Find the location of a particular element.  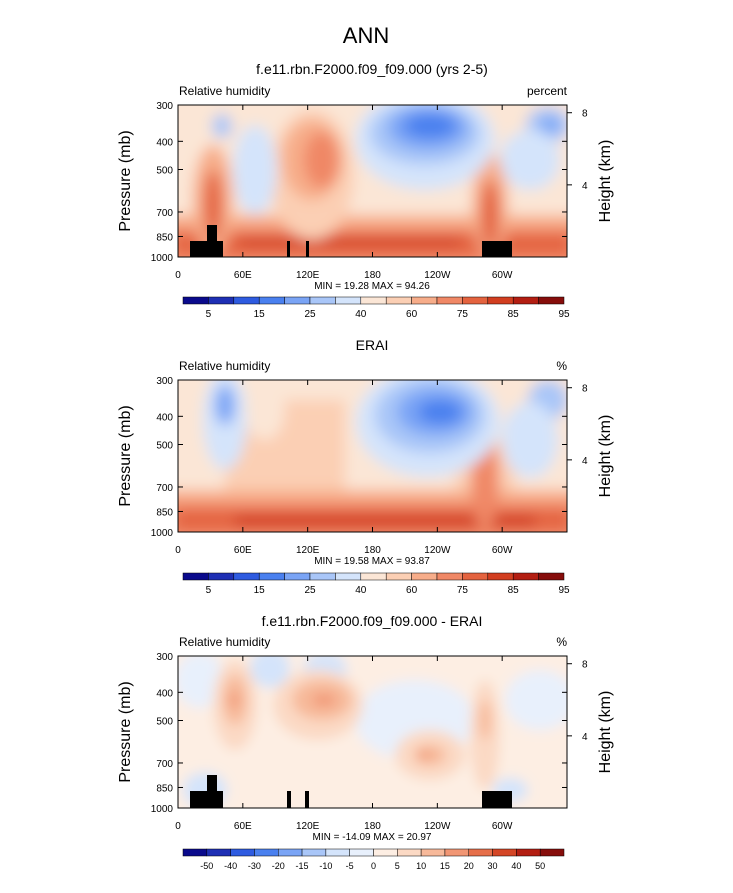

colorbar-label: 95 is located at coordinates (564, 590).